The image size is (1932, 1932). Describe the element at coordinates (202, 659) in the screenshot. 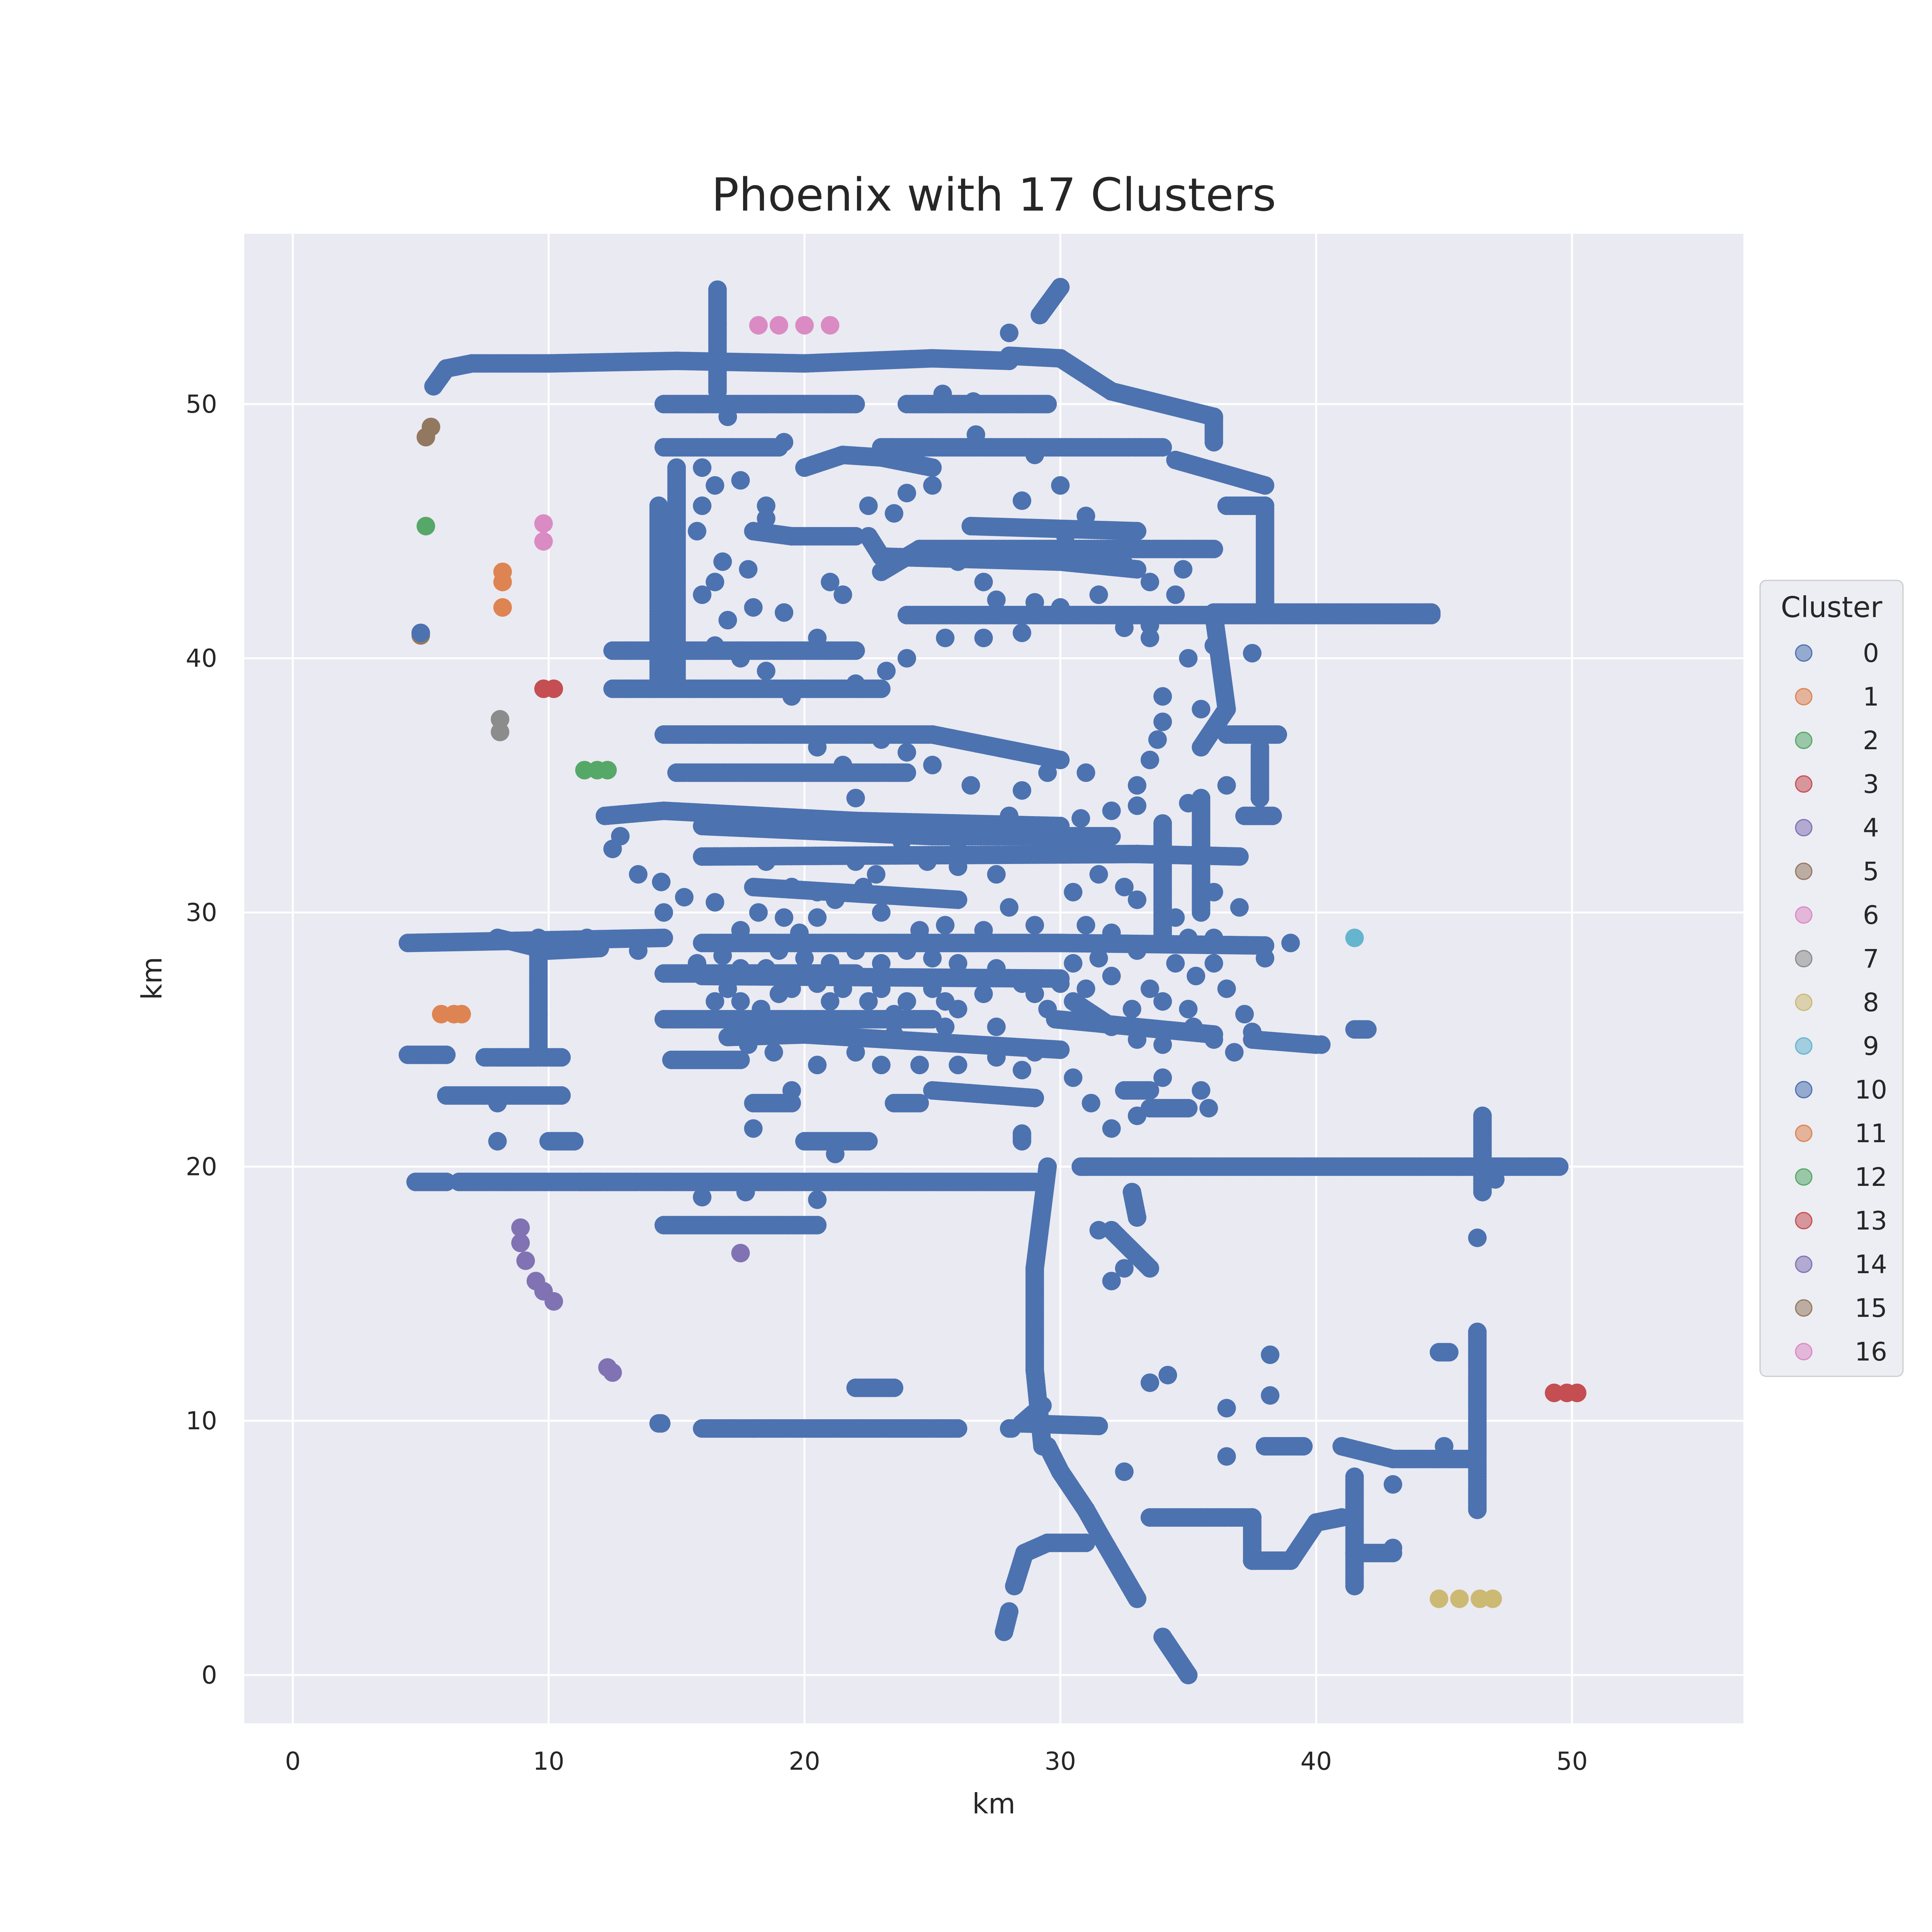

I see `y-tick-label: 40` at that location.